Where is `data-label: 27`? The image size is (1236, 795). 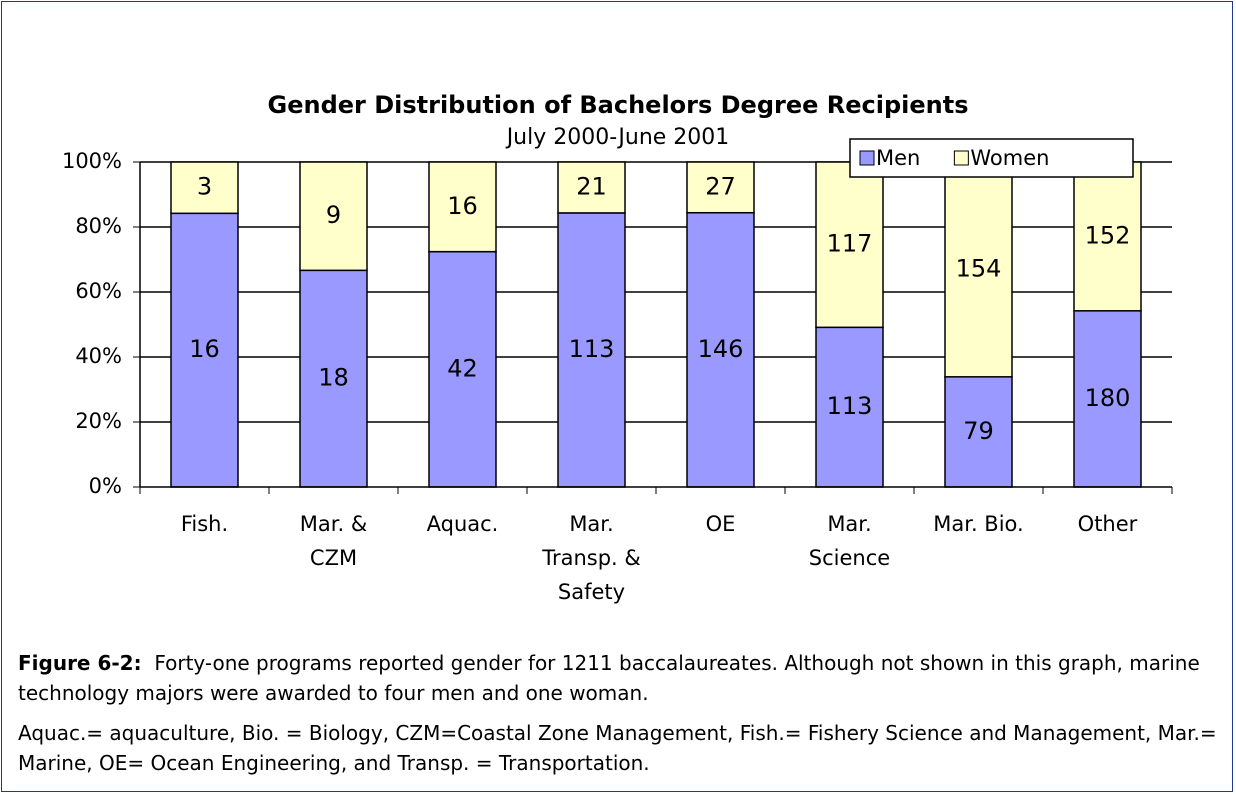
data-label: 27 is located at coordinates (720, 186).